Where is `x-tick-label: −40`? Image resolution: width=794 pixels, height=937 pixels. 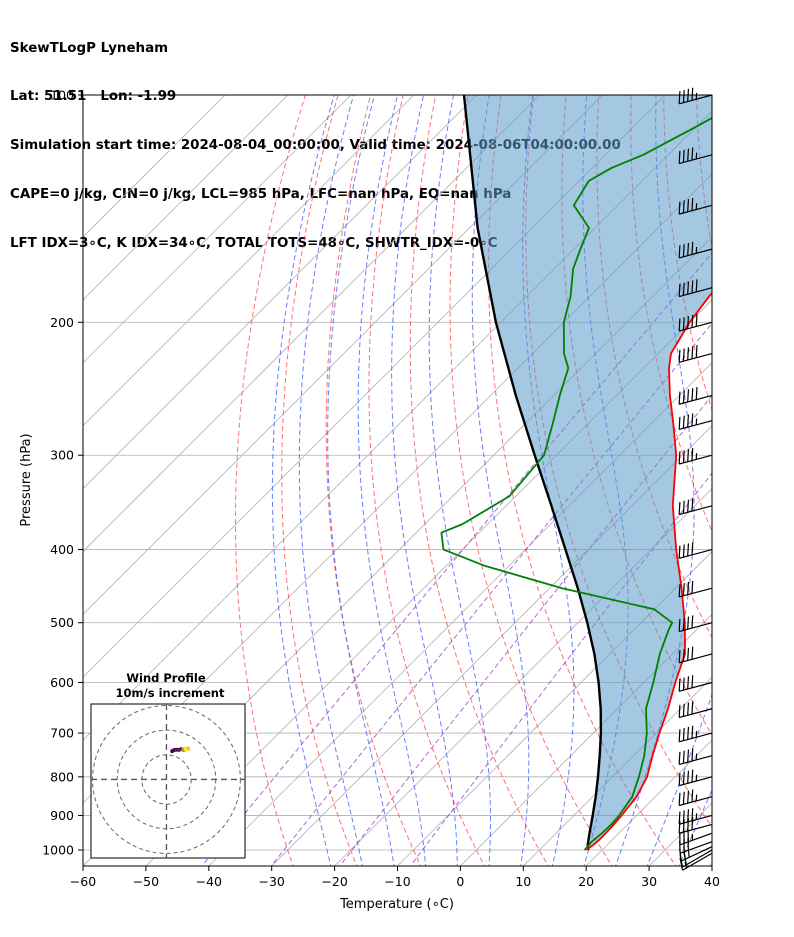 x-tick-label: −40 is located at coordinates (209, 881).